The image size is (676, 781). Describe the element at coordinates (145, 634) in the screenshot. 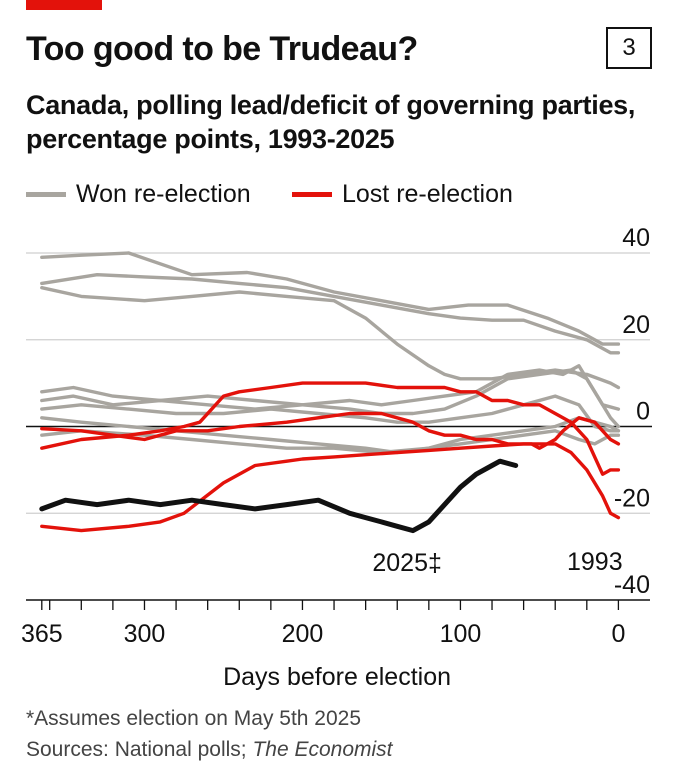

I see `x-tick-label: 300` at that location.